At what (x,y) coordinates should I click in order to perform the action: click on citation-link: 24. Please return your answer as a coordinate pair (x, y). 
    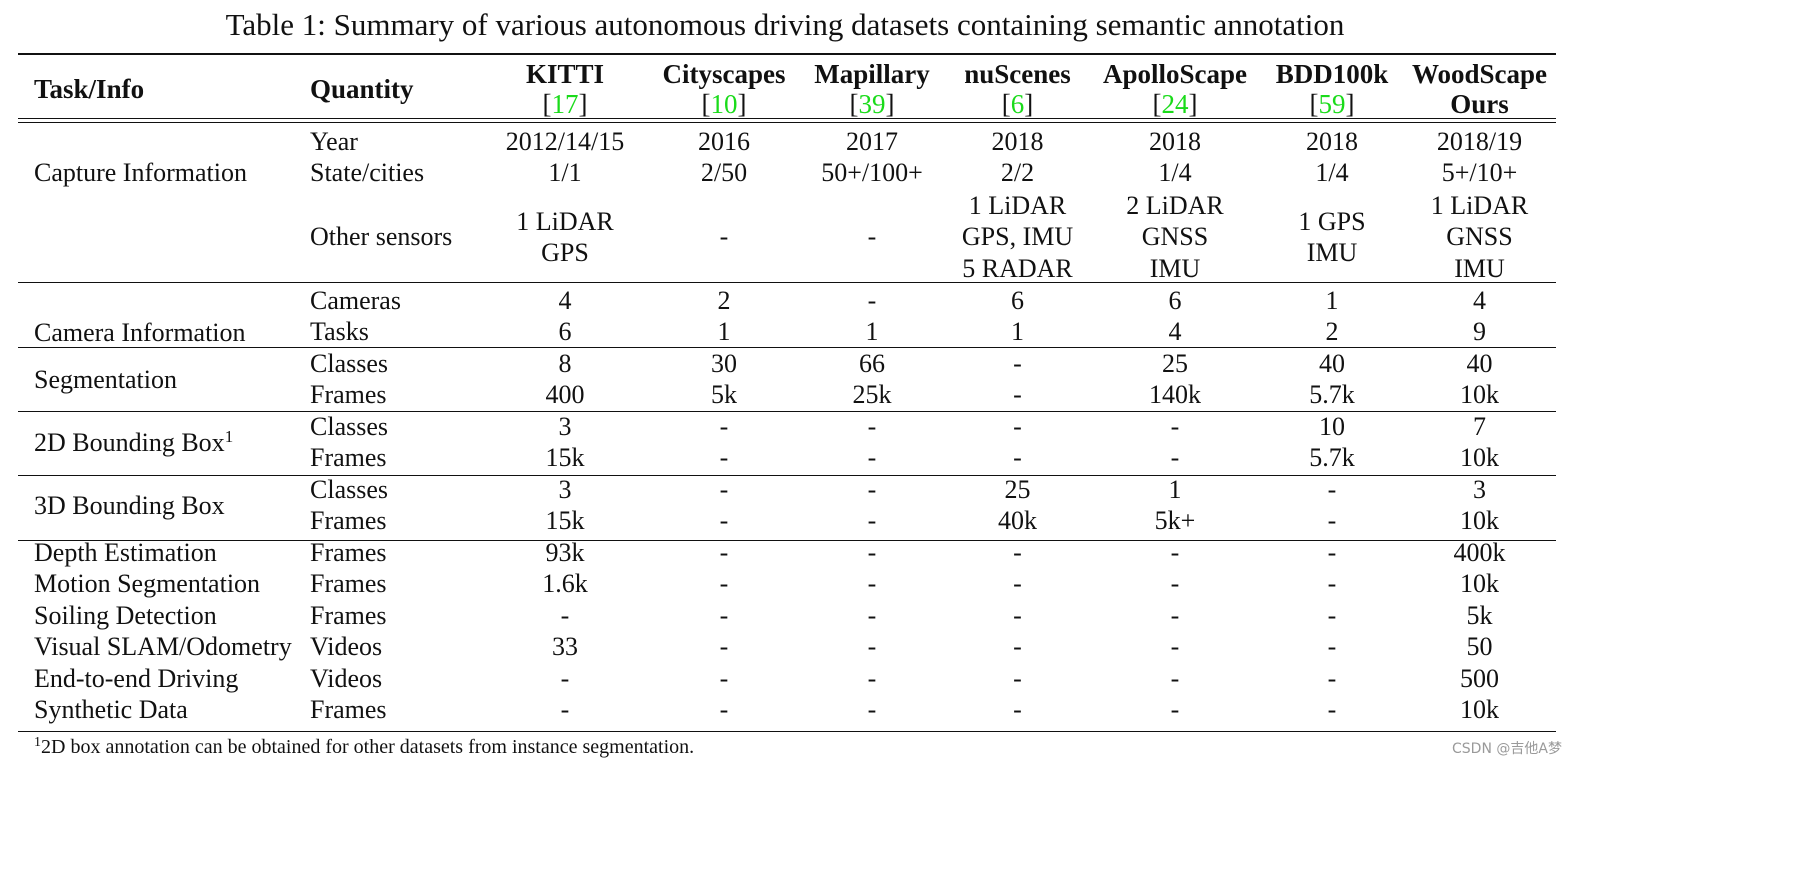
    Looking at the image, I should click on (1175, 104).